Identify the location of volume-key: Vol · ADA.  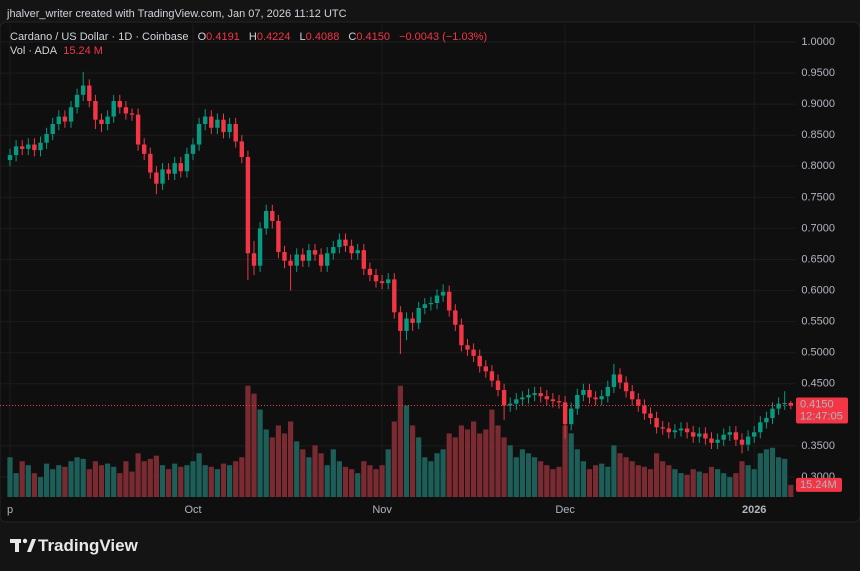
(34, 51).